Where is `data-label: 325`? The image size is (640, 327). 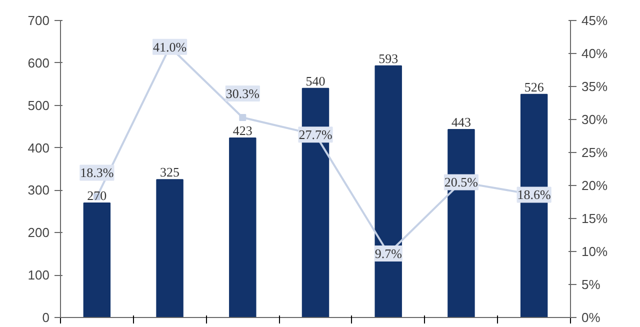
data-label: 325 is located at coordinates (170, 172).